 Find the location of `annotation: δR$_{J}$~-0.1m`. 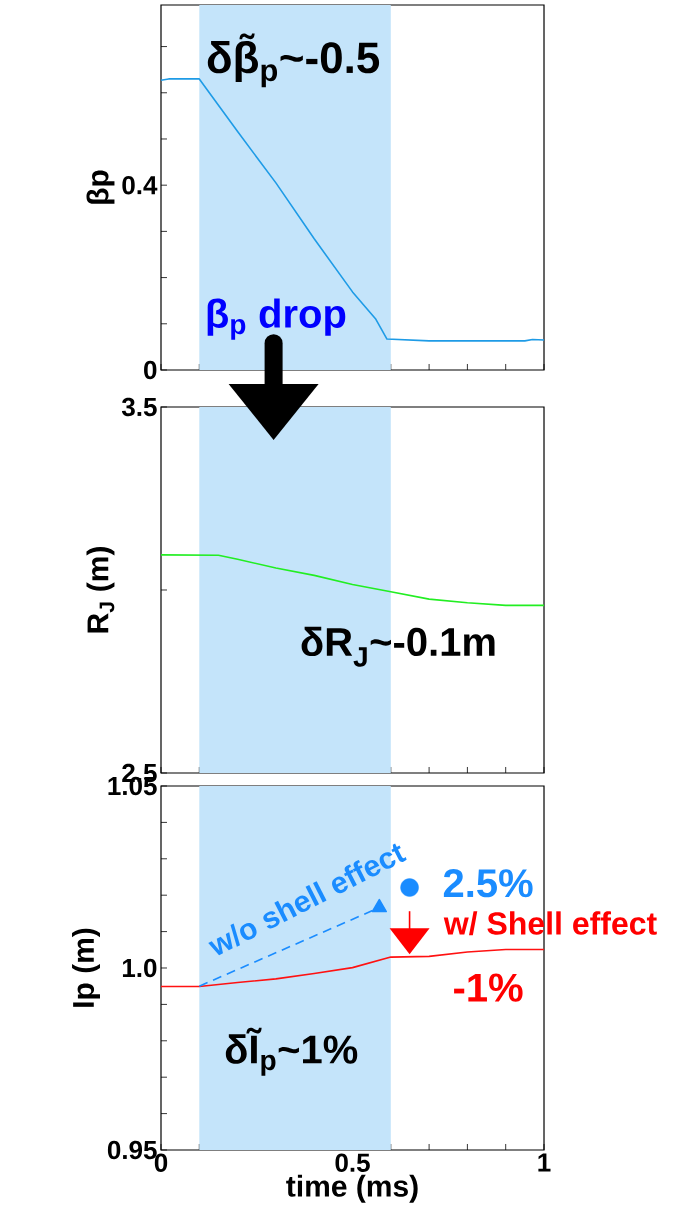

annotation: δR$_{J}$~-0.1m is located at coordinates (398, 646).